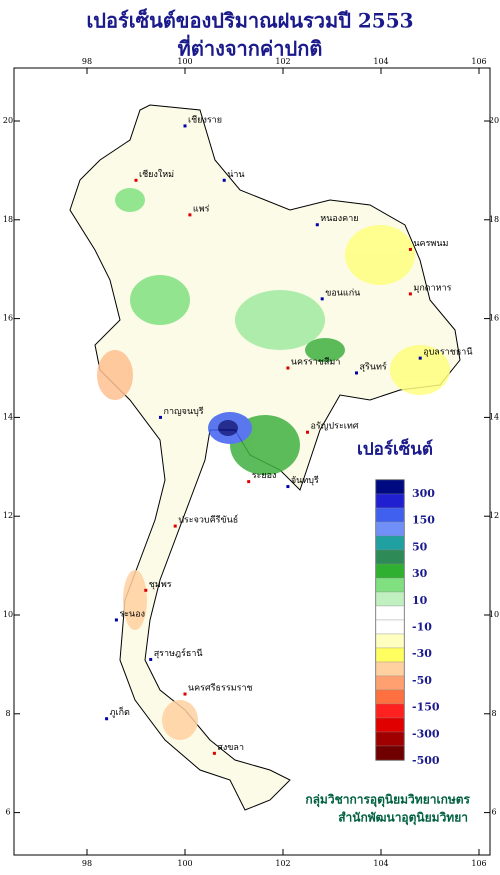 Image resolution: width=500 pixels, height=875 pixels. Describe the element at coordinates (447, 352) in the screenshot. I see `place-label: อุบลราชธานี` at that location.